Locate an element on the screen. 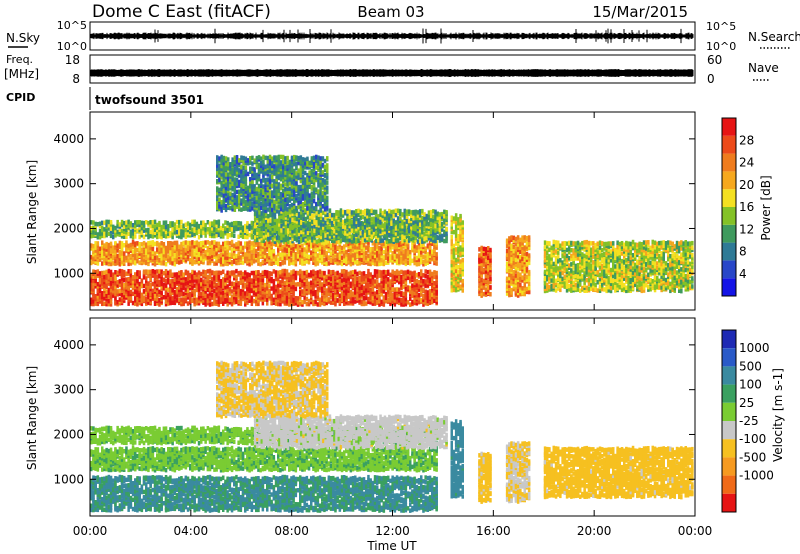 The image size is (800, 554). freq-trace is located at coordinates (392, 73).